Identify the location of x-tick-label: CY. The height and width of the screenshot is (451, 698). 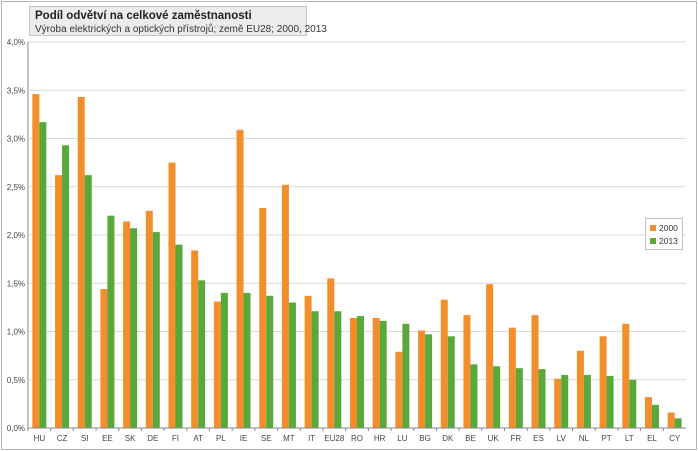
(675, 438).